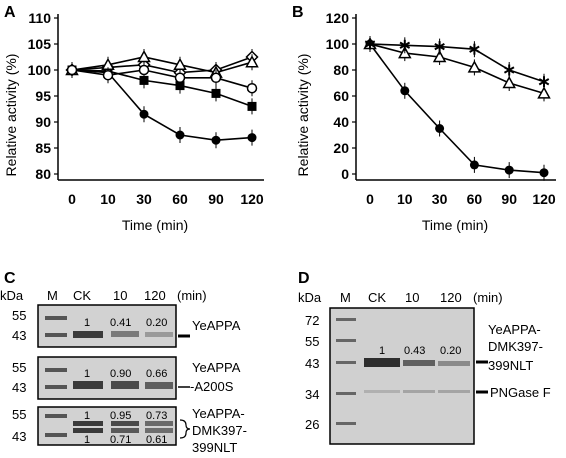 The image size is (566, 458). Describe the element at coordinates (11, 115) in the screenshot. I see `chart-a-ylabel: Relative activity (%)` at that location.